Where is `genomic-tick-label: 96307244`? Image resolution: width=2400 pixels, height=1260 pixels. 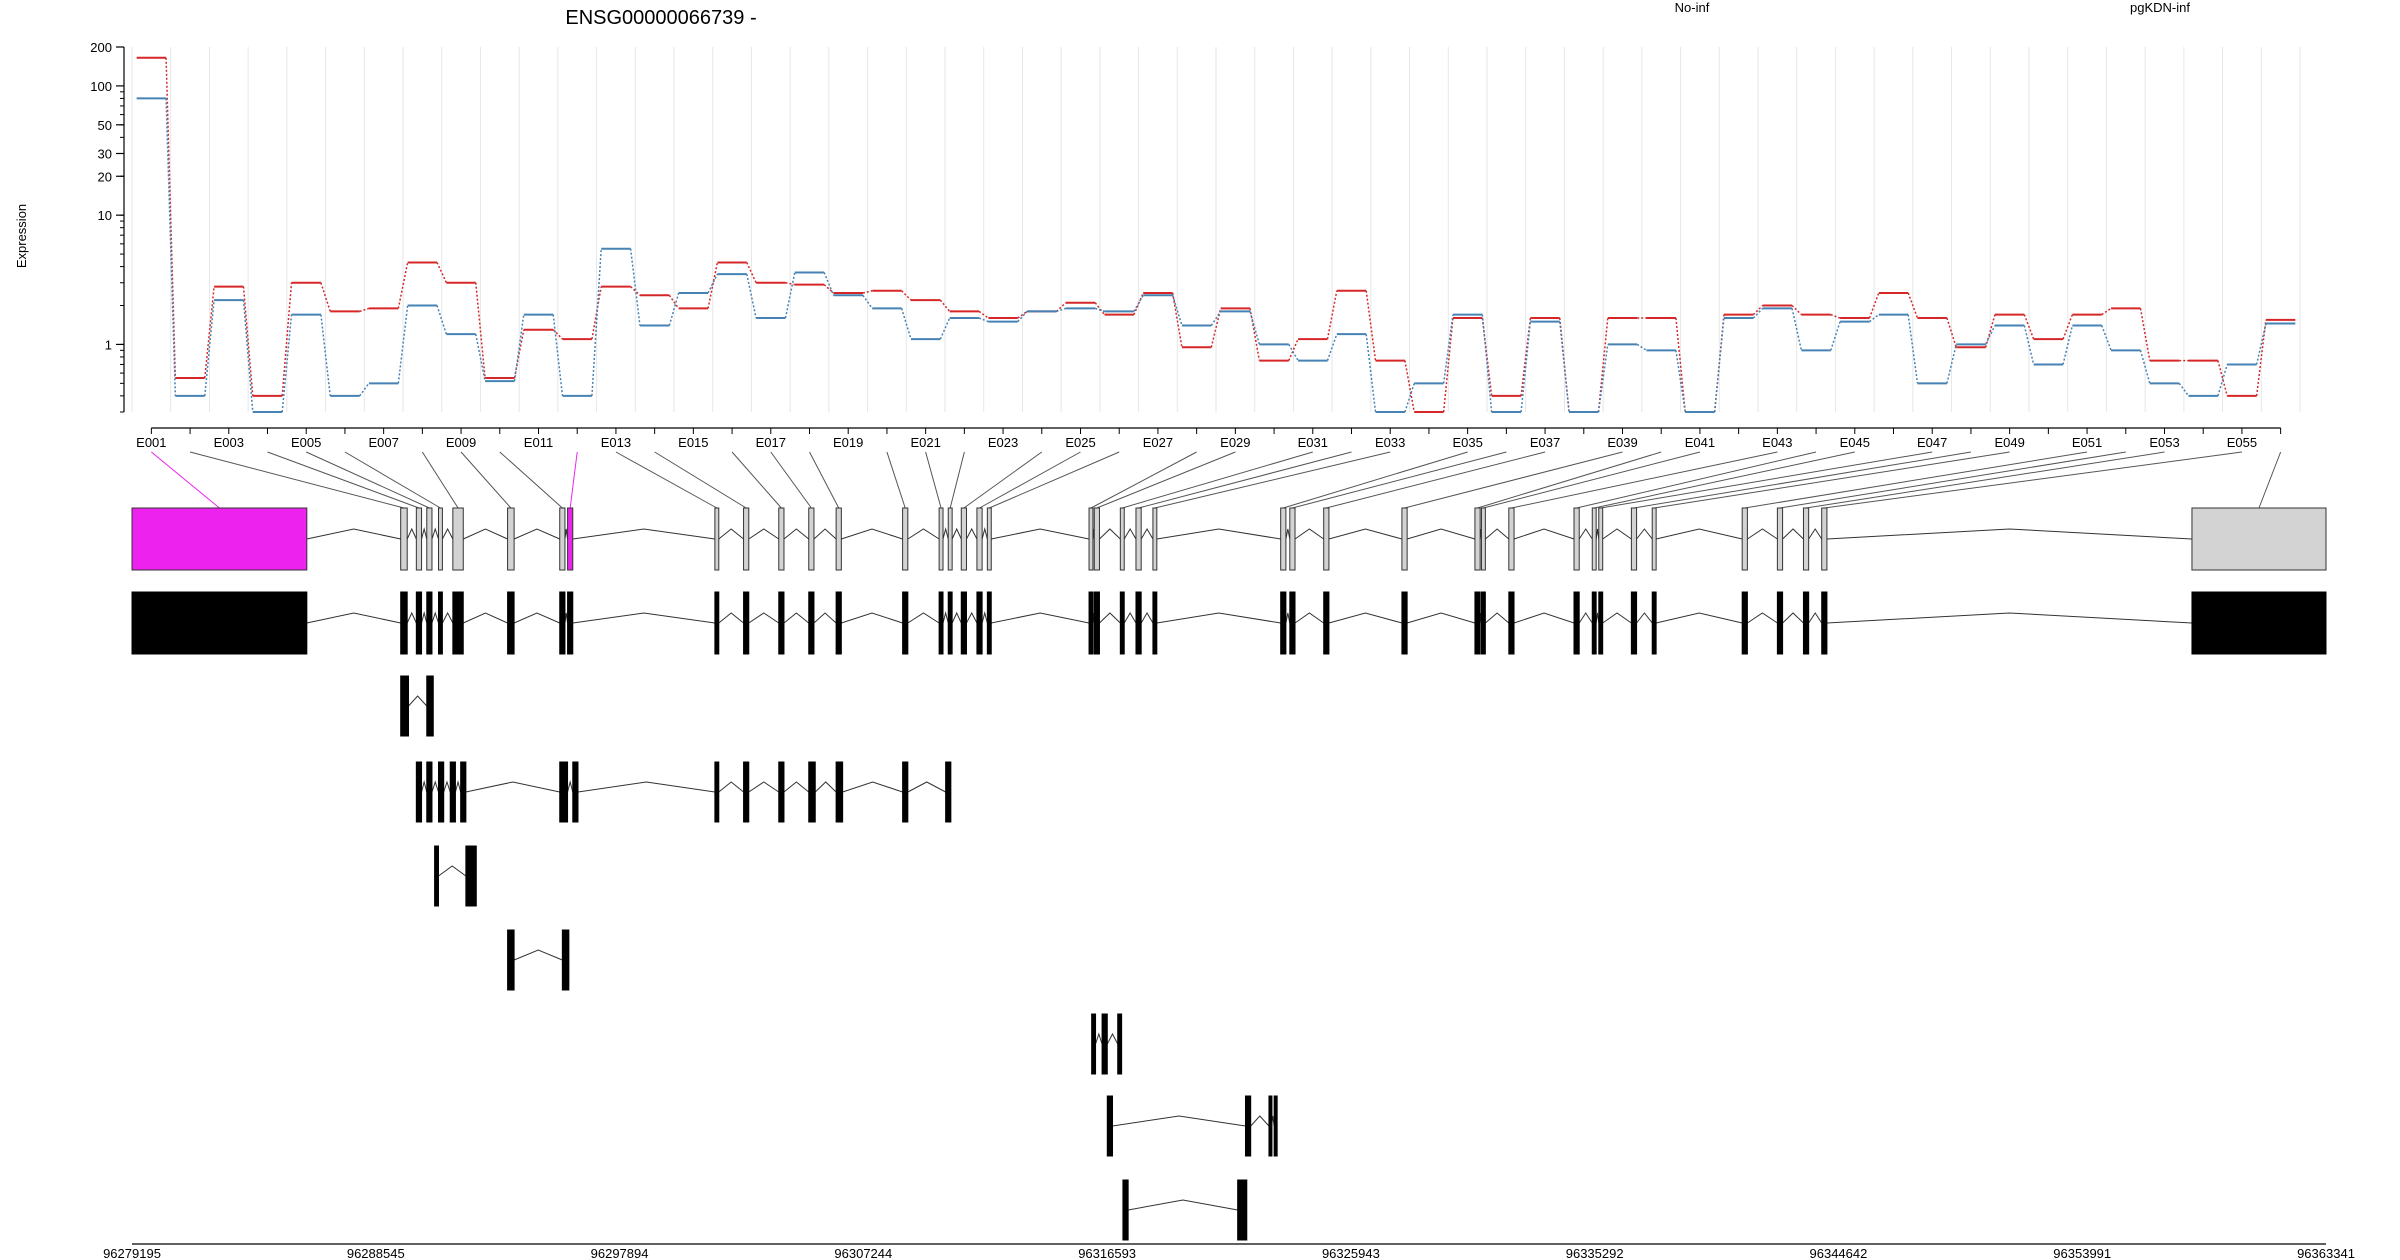 genomic-tick-label: 96307244 is located at coordinates (863, 1253).